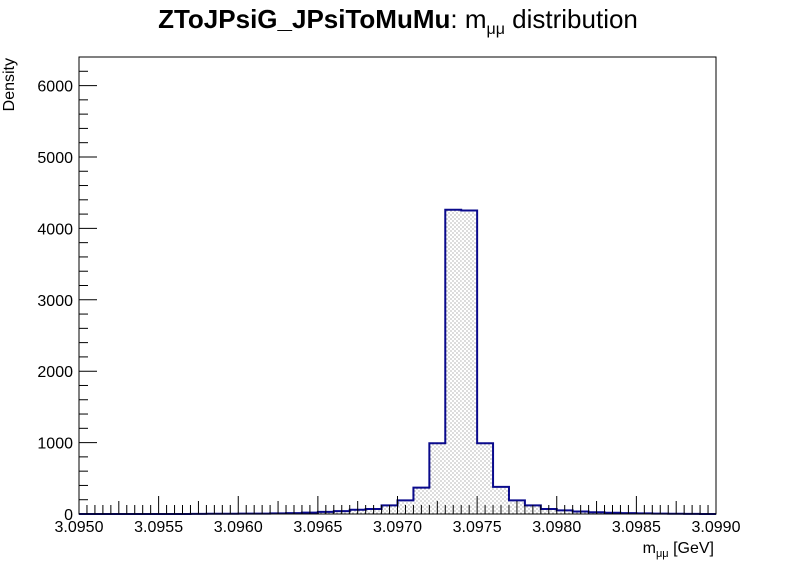  I want to click on x-tick-label: 3.0960, so click(238, 527).